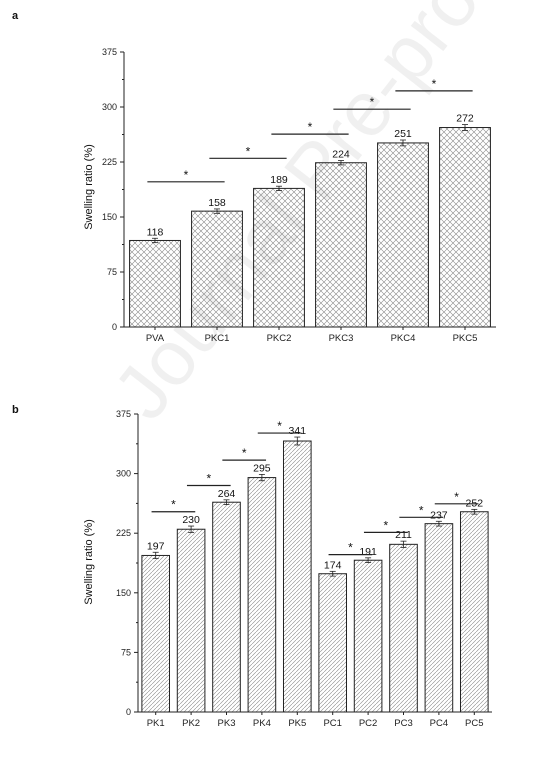 The height and width of the screenshot is (764, 554). What do you see at coordinates (297, 723) in the screenshot?
I see `b-xtick-label: PK5` at bounding box center [297, 723].